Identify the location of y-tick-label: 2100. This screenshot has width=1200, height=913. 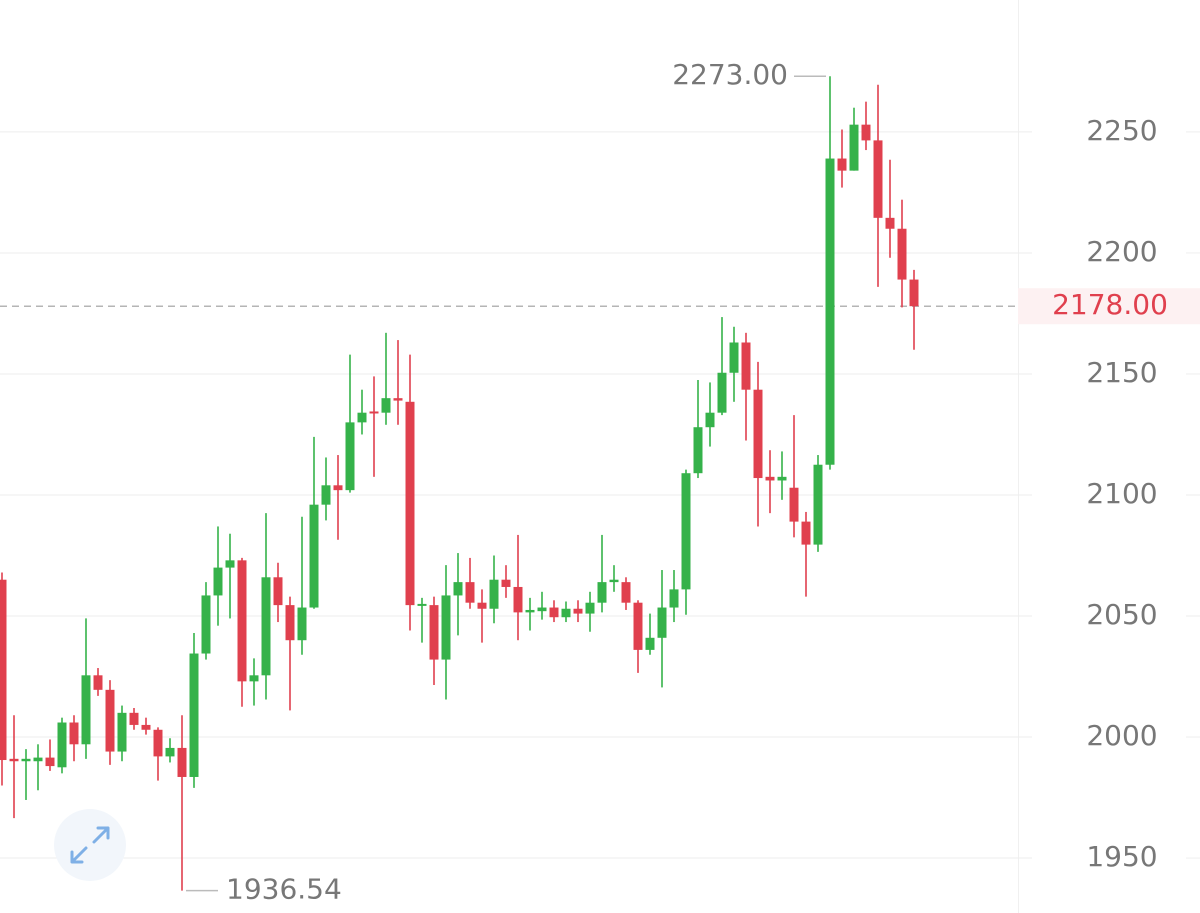
(1121, 493).